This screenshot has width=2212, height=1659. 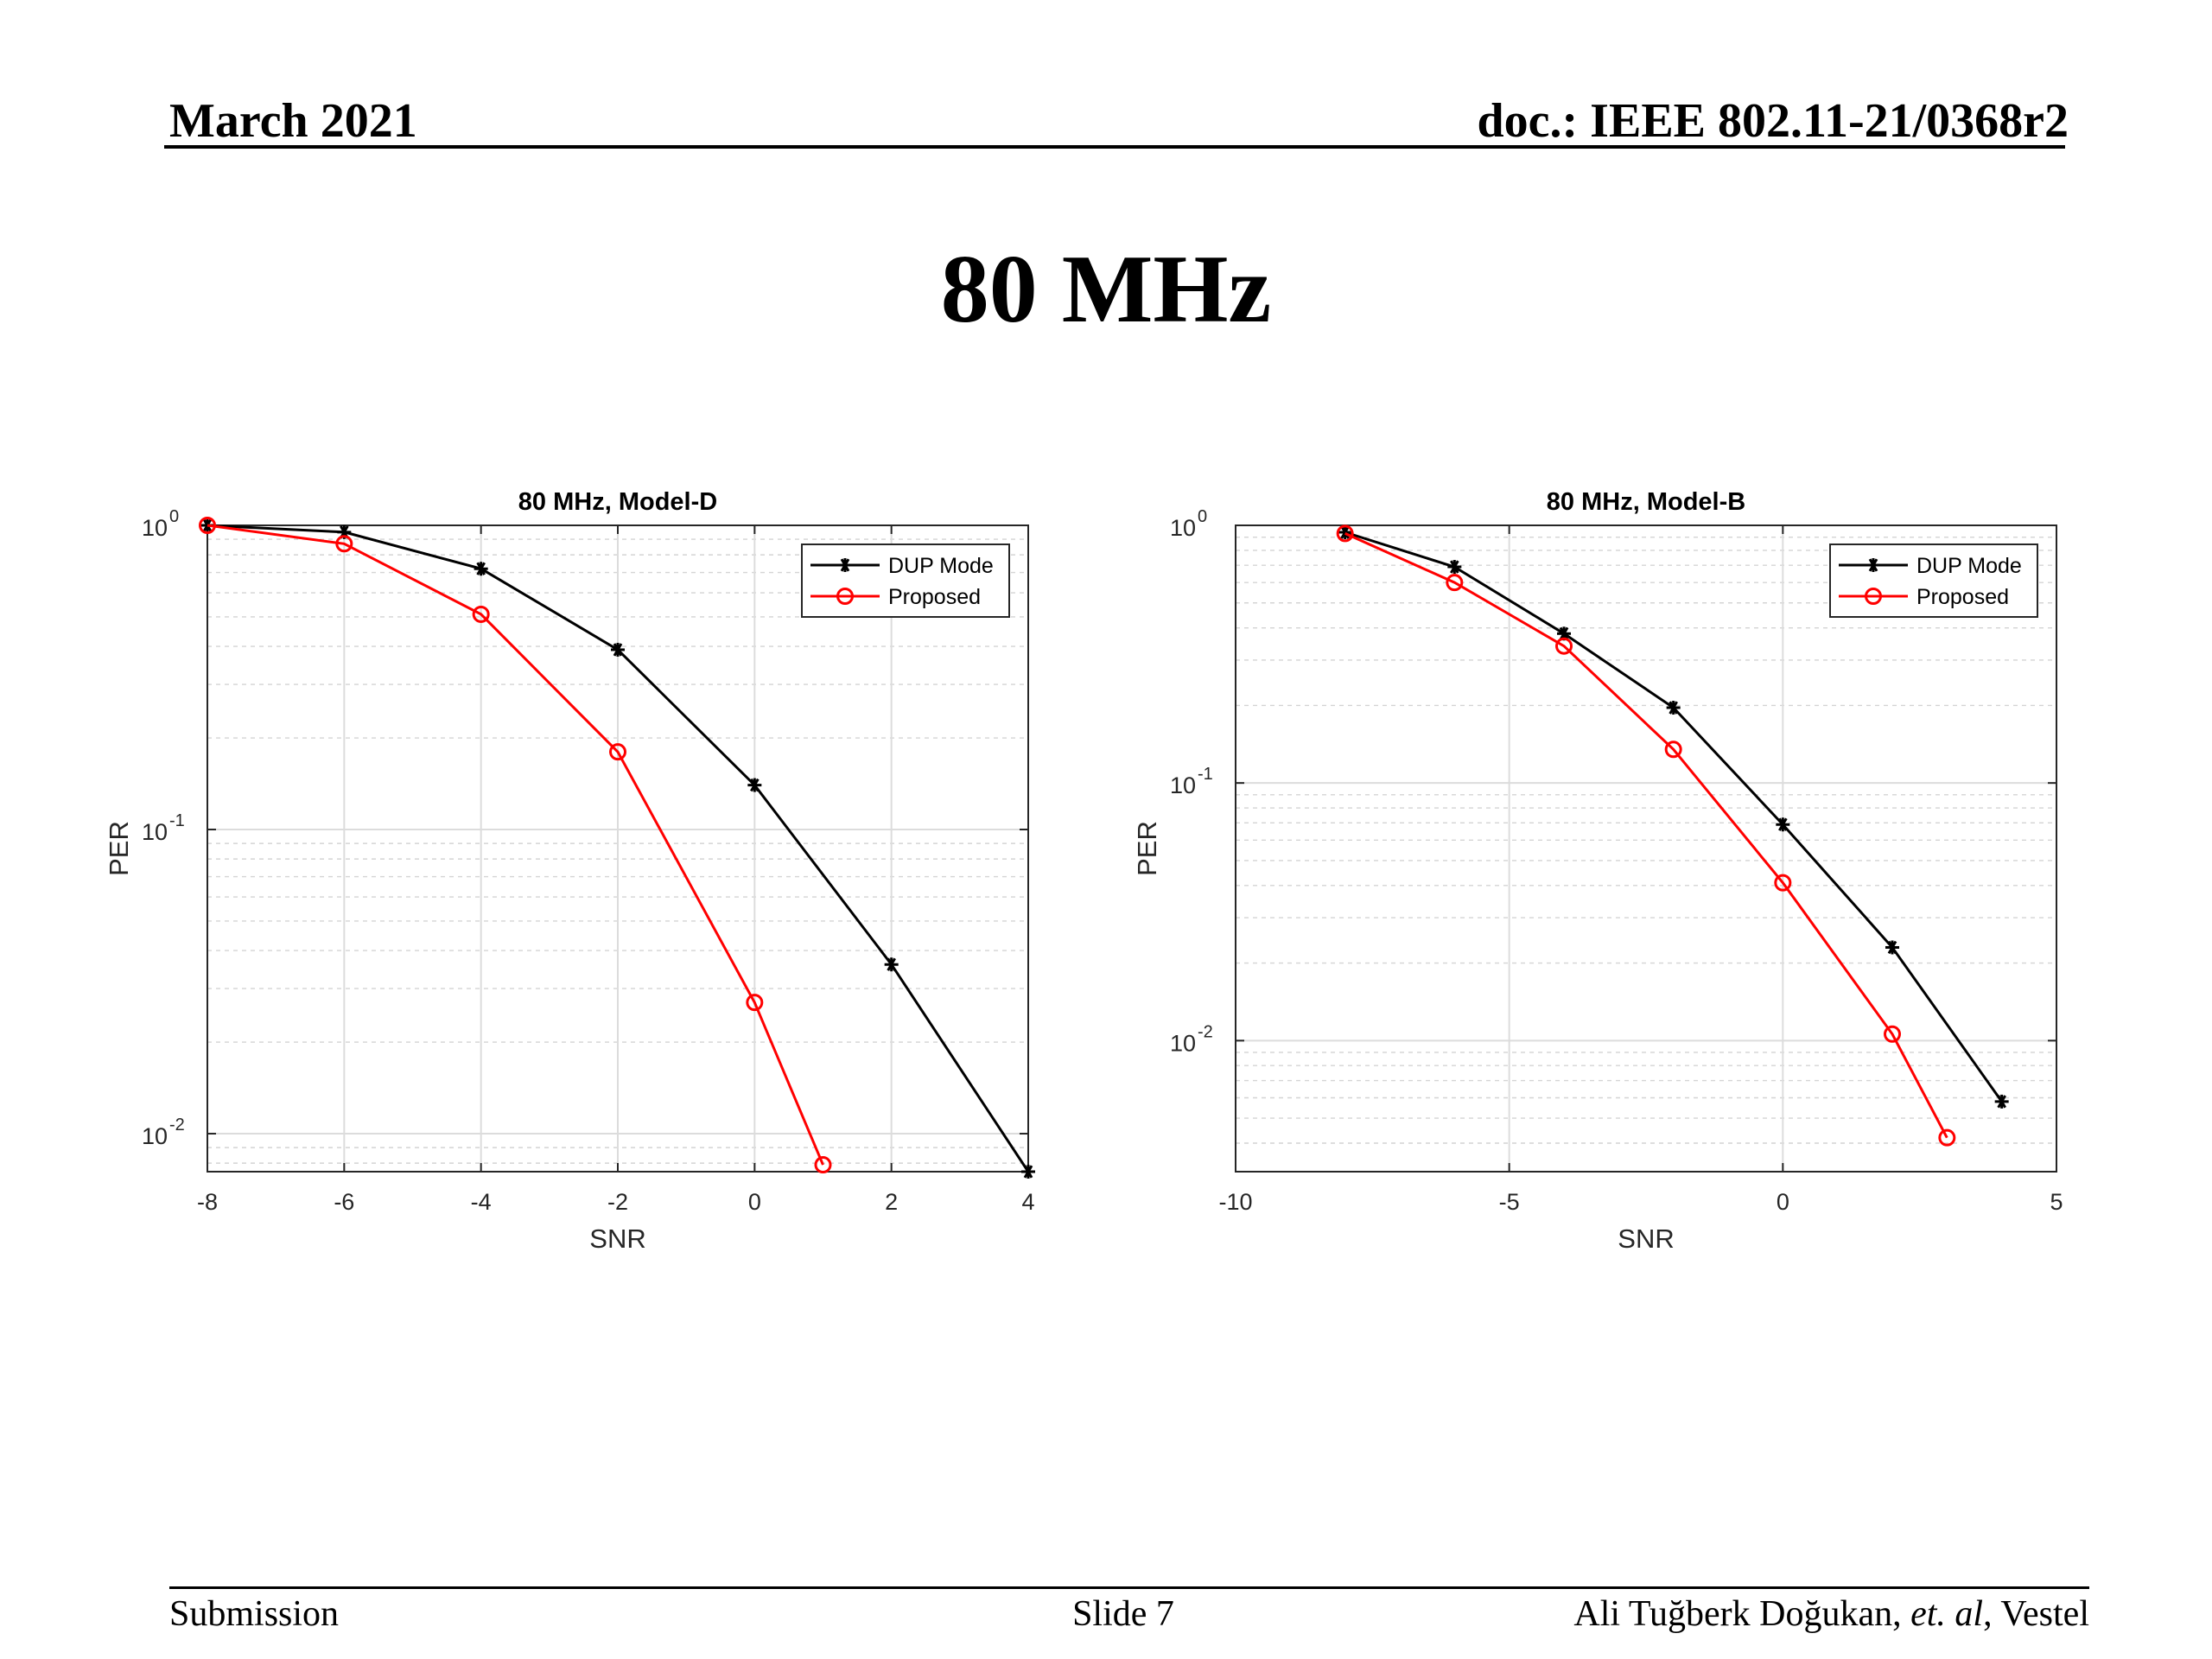 I want to click on plot-area, so click(x=1646, y=848).